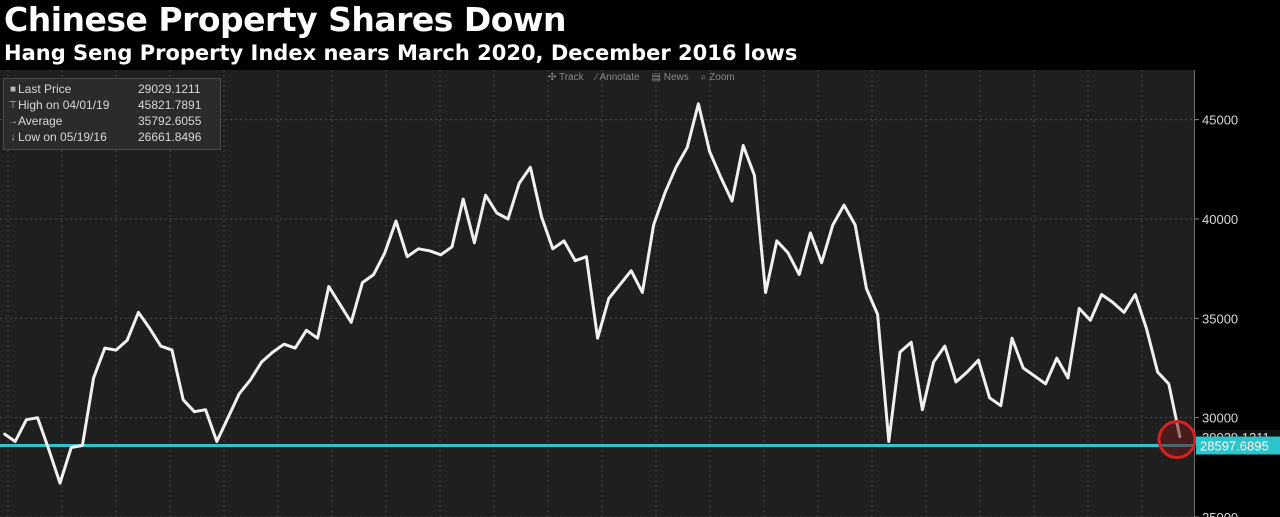  What do you see at coordinates (1216, 315) in the screenshot?
I see `y-axis: 25000 30000 35000 40000 45000` at bounding box center [1216, 315].